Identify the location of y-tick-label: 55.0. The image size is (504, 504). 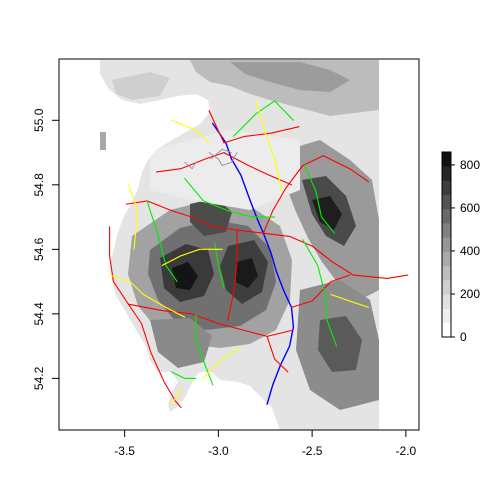
(39, 120).